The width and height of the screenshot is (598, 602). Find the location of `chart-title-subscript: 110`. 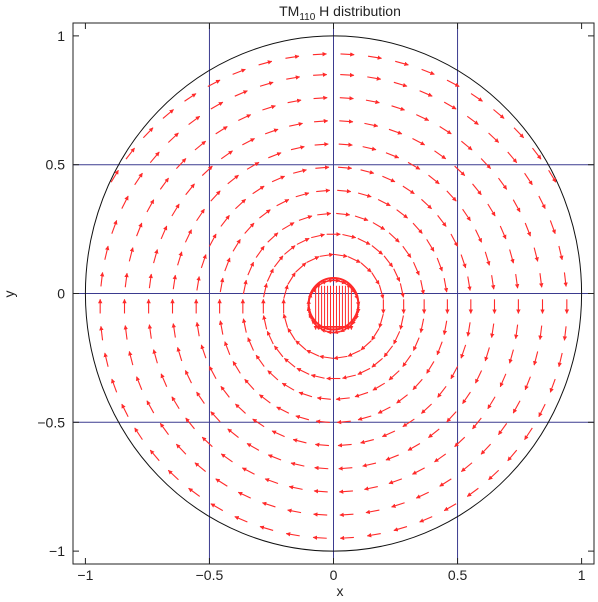

chart-title-subscript: 110 is located at coordinates (307, 17).